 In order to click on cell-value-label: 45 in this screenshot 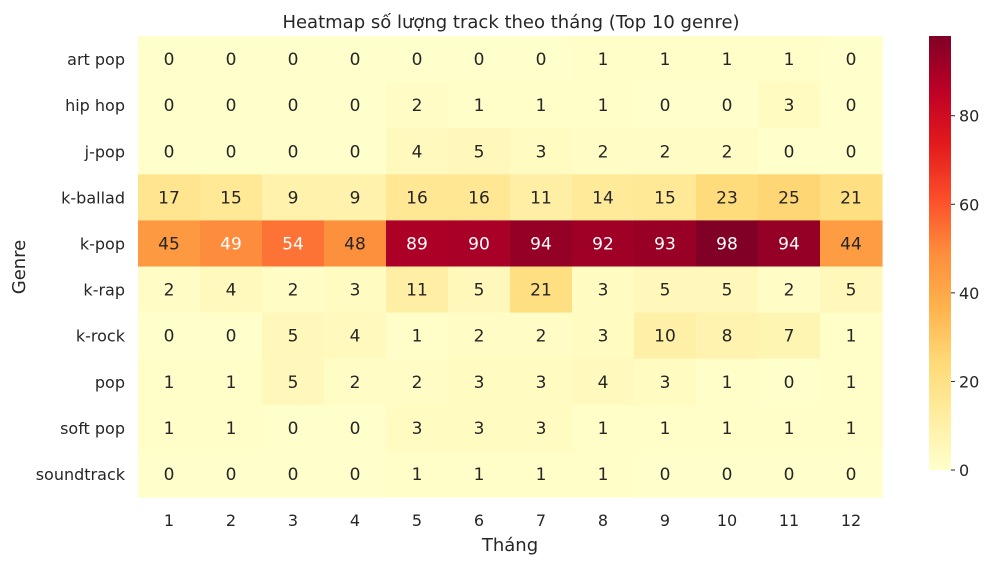, I will do `click(169, 244)`.